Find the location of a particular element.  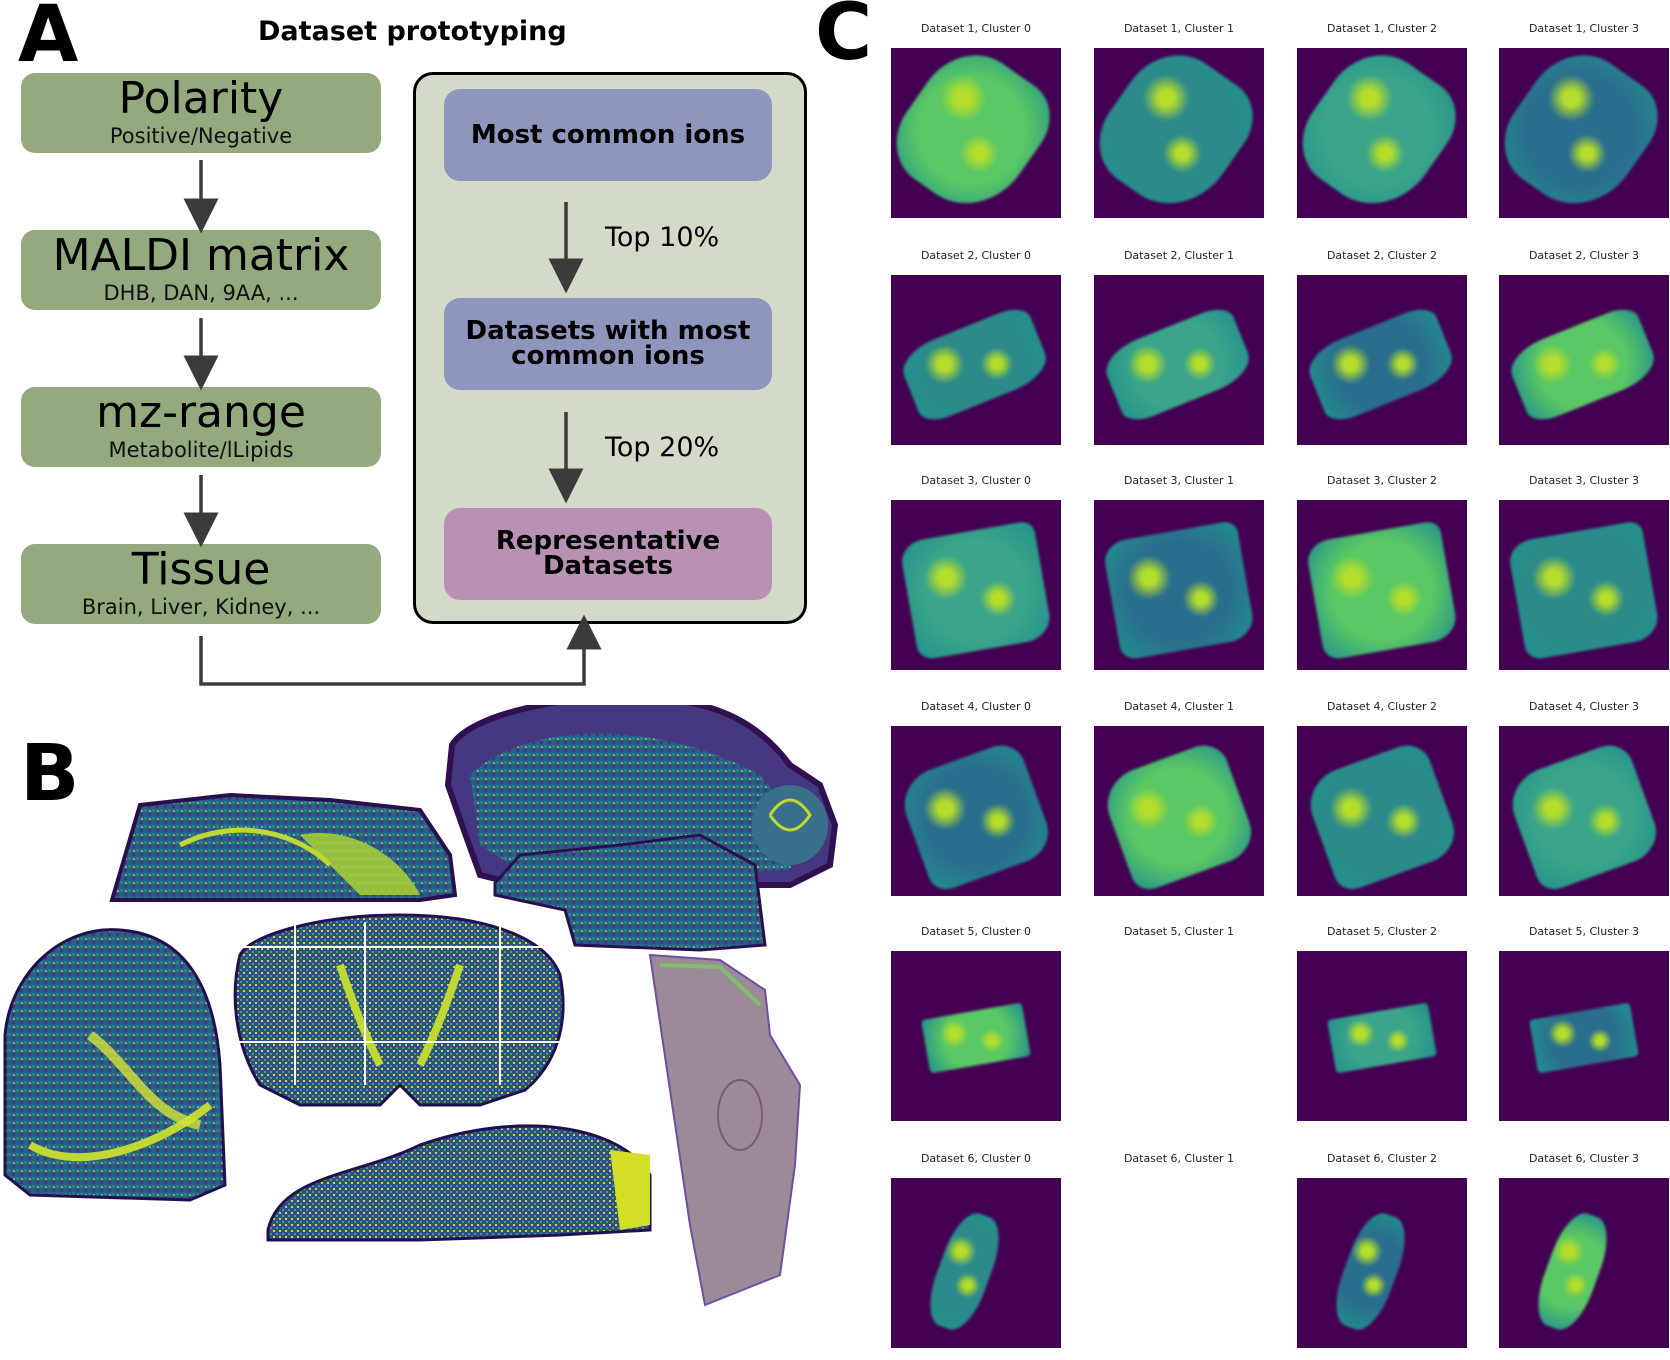

subplot-title: Dataset 2, Cluster 3 is located at coordinates (1584, 255).